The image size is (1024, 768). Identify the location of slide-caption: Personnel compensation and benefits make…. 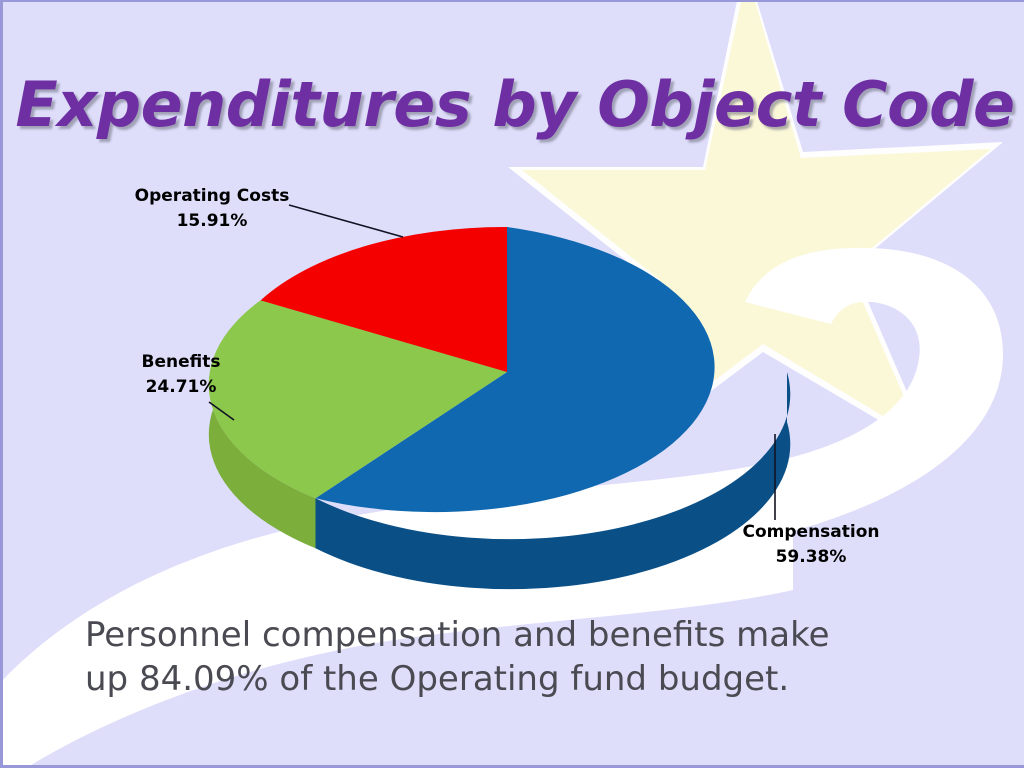
(515, 657).